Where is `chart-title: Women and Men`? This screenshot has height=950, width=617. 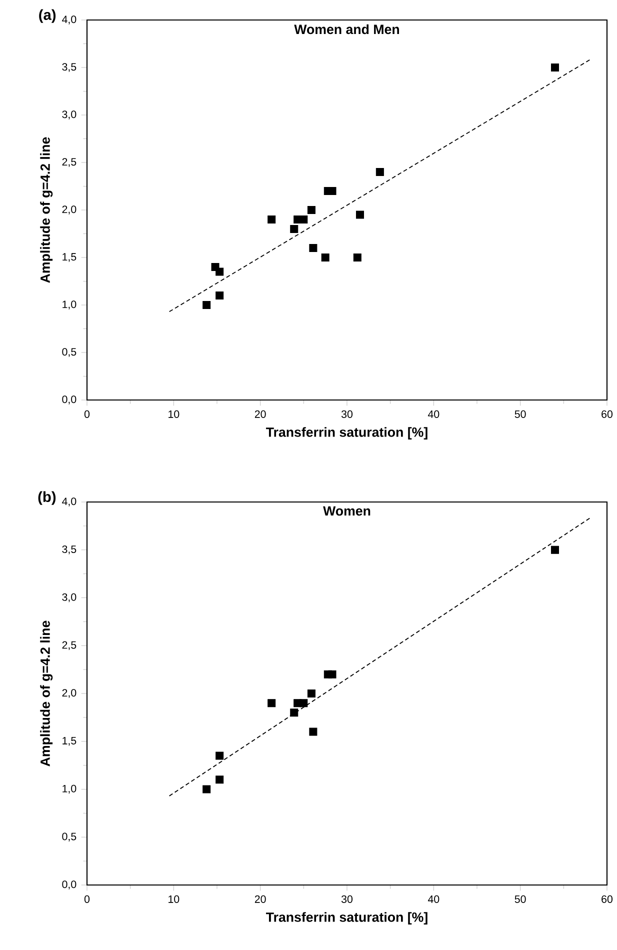
chart-title: Women and Men is located at coordinates (346, 29).